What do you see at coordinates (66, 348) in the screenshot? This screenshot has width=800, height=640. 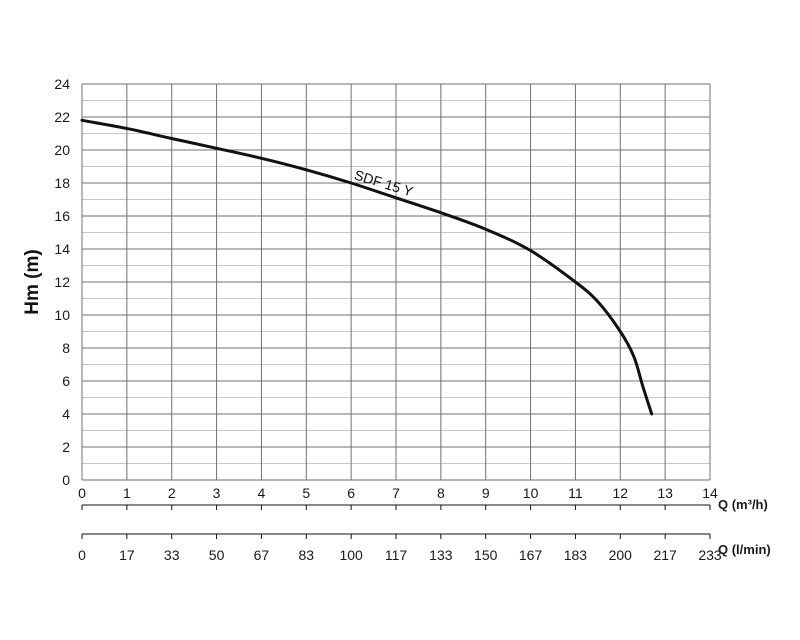 I see `y-tick-label: 8` at bounding box center [66, 348].